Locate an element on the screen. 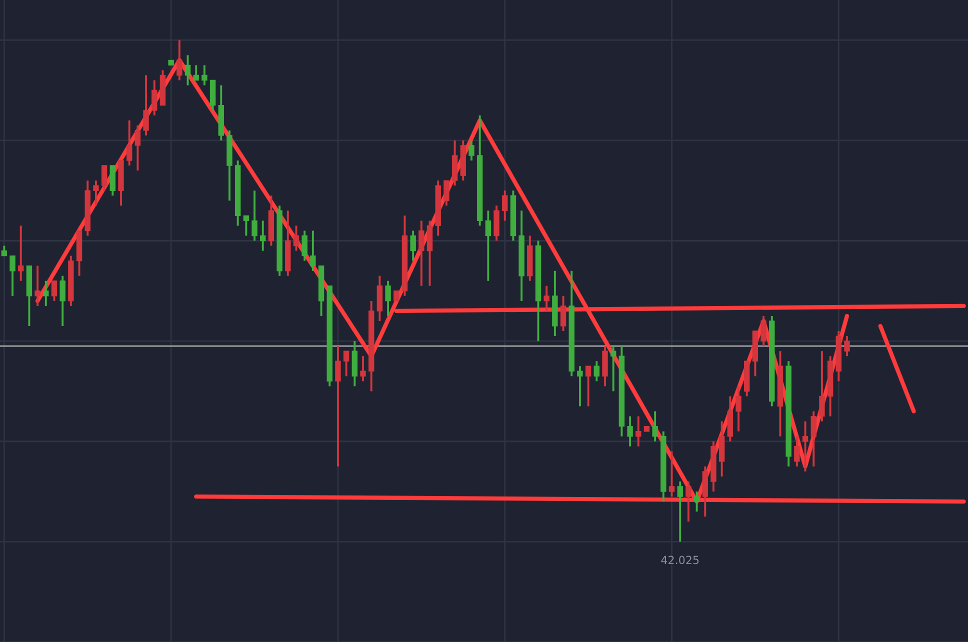 The height and width of the screenshot is (642, 968). annotation: 42.025 is located at coordinates (680, 560).